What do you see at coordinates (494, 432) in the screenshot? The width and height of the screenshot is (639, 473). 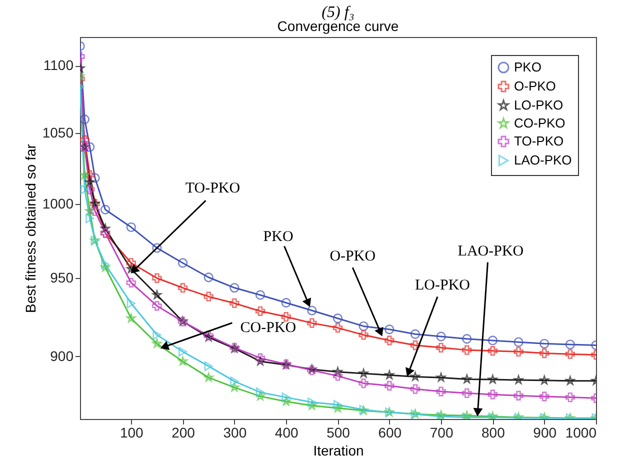 I see `x-tick-label: 800` at bounding box center [494, 432].